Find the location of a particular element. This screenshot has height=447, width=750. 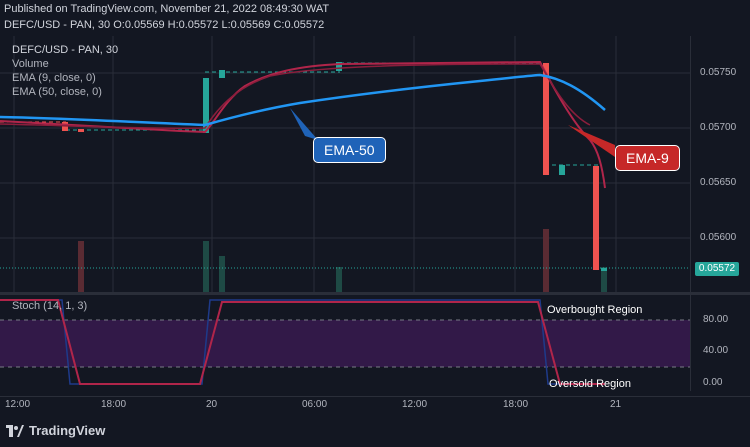

stoch-tick: 40.00 is located at coordinates (716, 350).